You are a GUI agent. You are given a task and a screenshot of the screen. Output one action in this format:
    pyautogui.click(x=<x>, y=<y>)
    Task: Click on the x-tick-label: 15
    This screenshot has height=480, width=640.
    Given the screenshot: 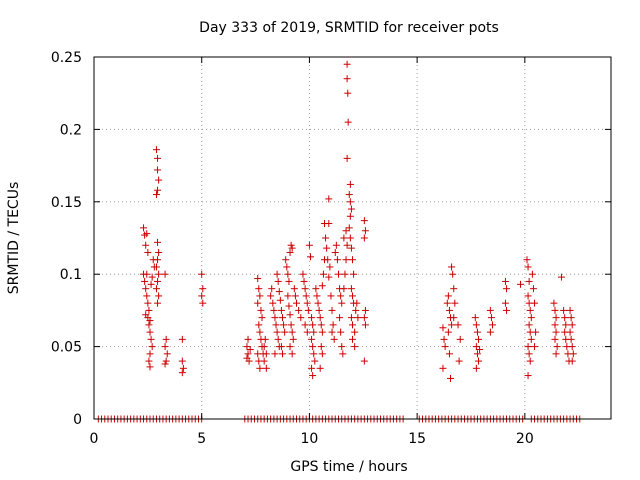 What is the action you would take?
    pyautogui.click(x=417, y=439)
    